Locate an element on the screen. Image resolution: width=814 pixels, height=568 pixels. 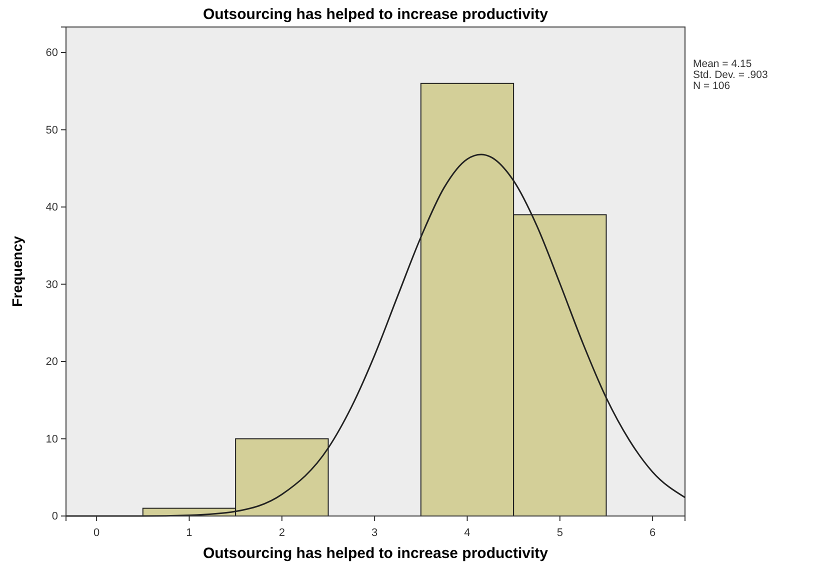
text: N = 106 is located at coordinates (711, 86).